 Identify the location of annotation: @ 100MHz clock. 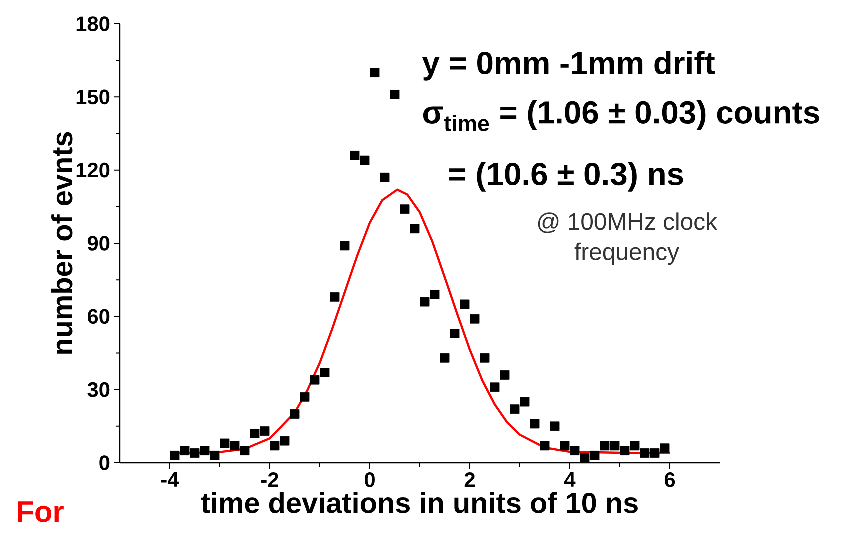
(628, 223).